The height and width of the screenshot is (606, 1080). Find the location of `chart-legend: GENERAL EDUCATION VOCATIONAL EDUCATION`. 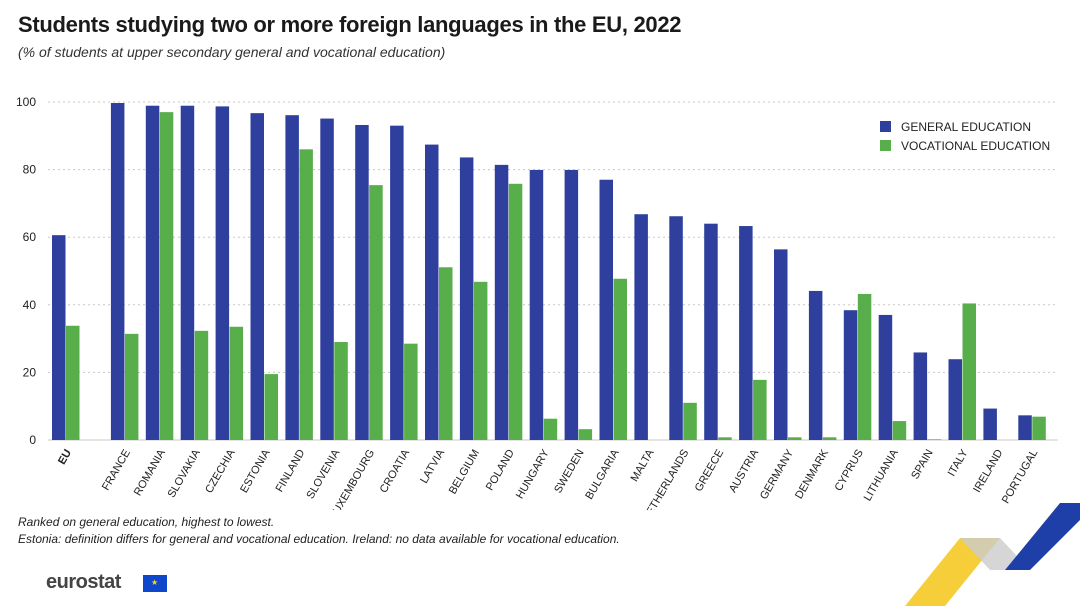

chart-legend: GENERAL EDUCATION VOCATIONAL EDUCATION is located at coordinates (965, 136).